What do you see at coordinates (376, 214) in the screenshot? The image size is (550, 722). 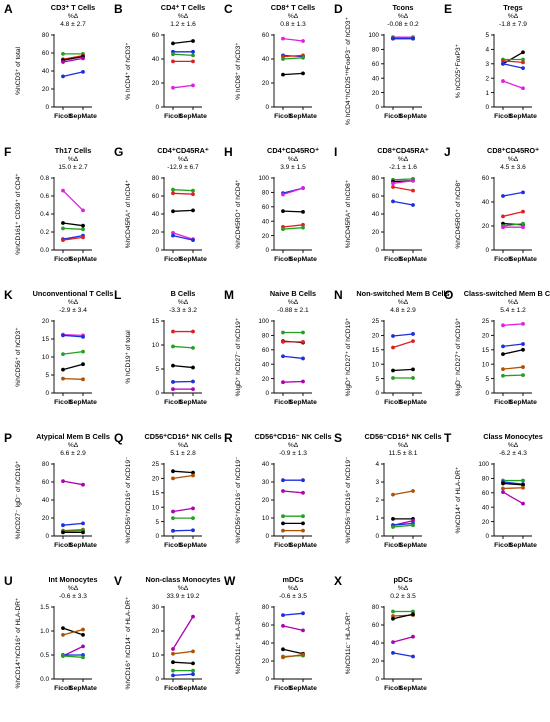 I see `y-tick-label: 40` at bounding box center [376, 214].